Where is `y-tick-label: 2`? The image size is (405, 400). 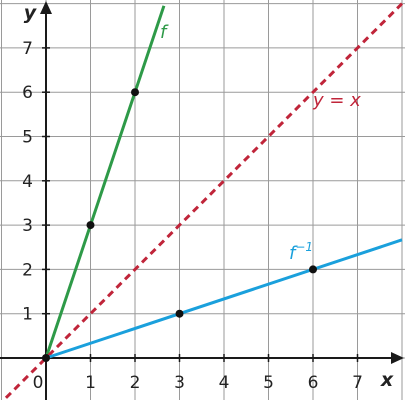
y-tick-label: 2 is located at coordinates (27, 270).